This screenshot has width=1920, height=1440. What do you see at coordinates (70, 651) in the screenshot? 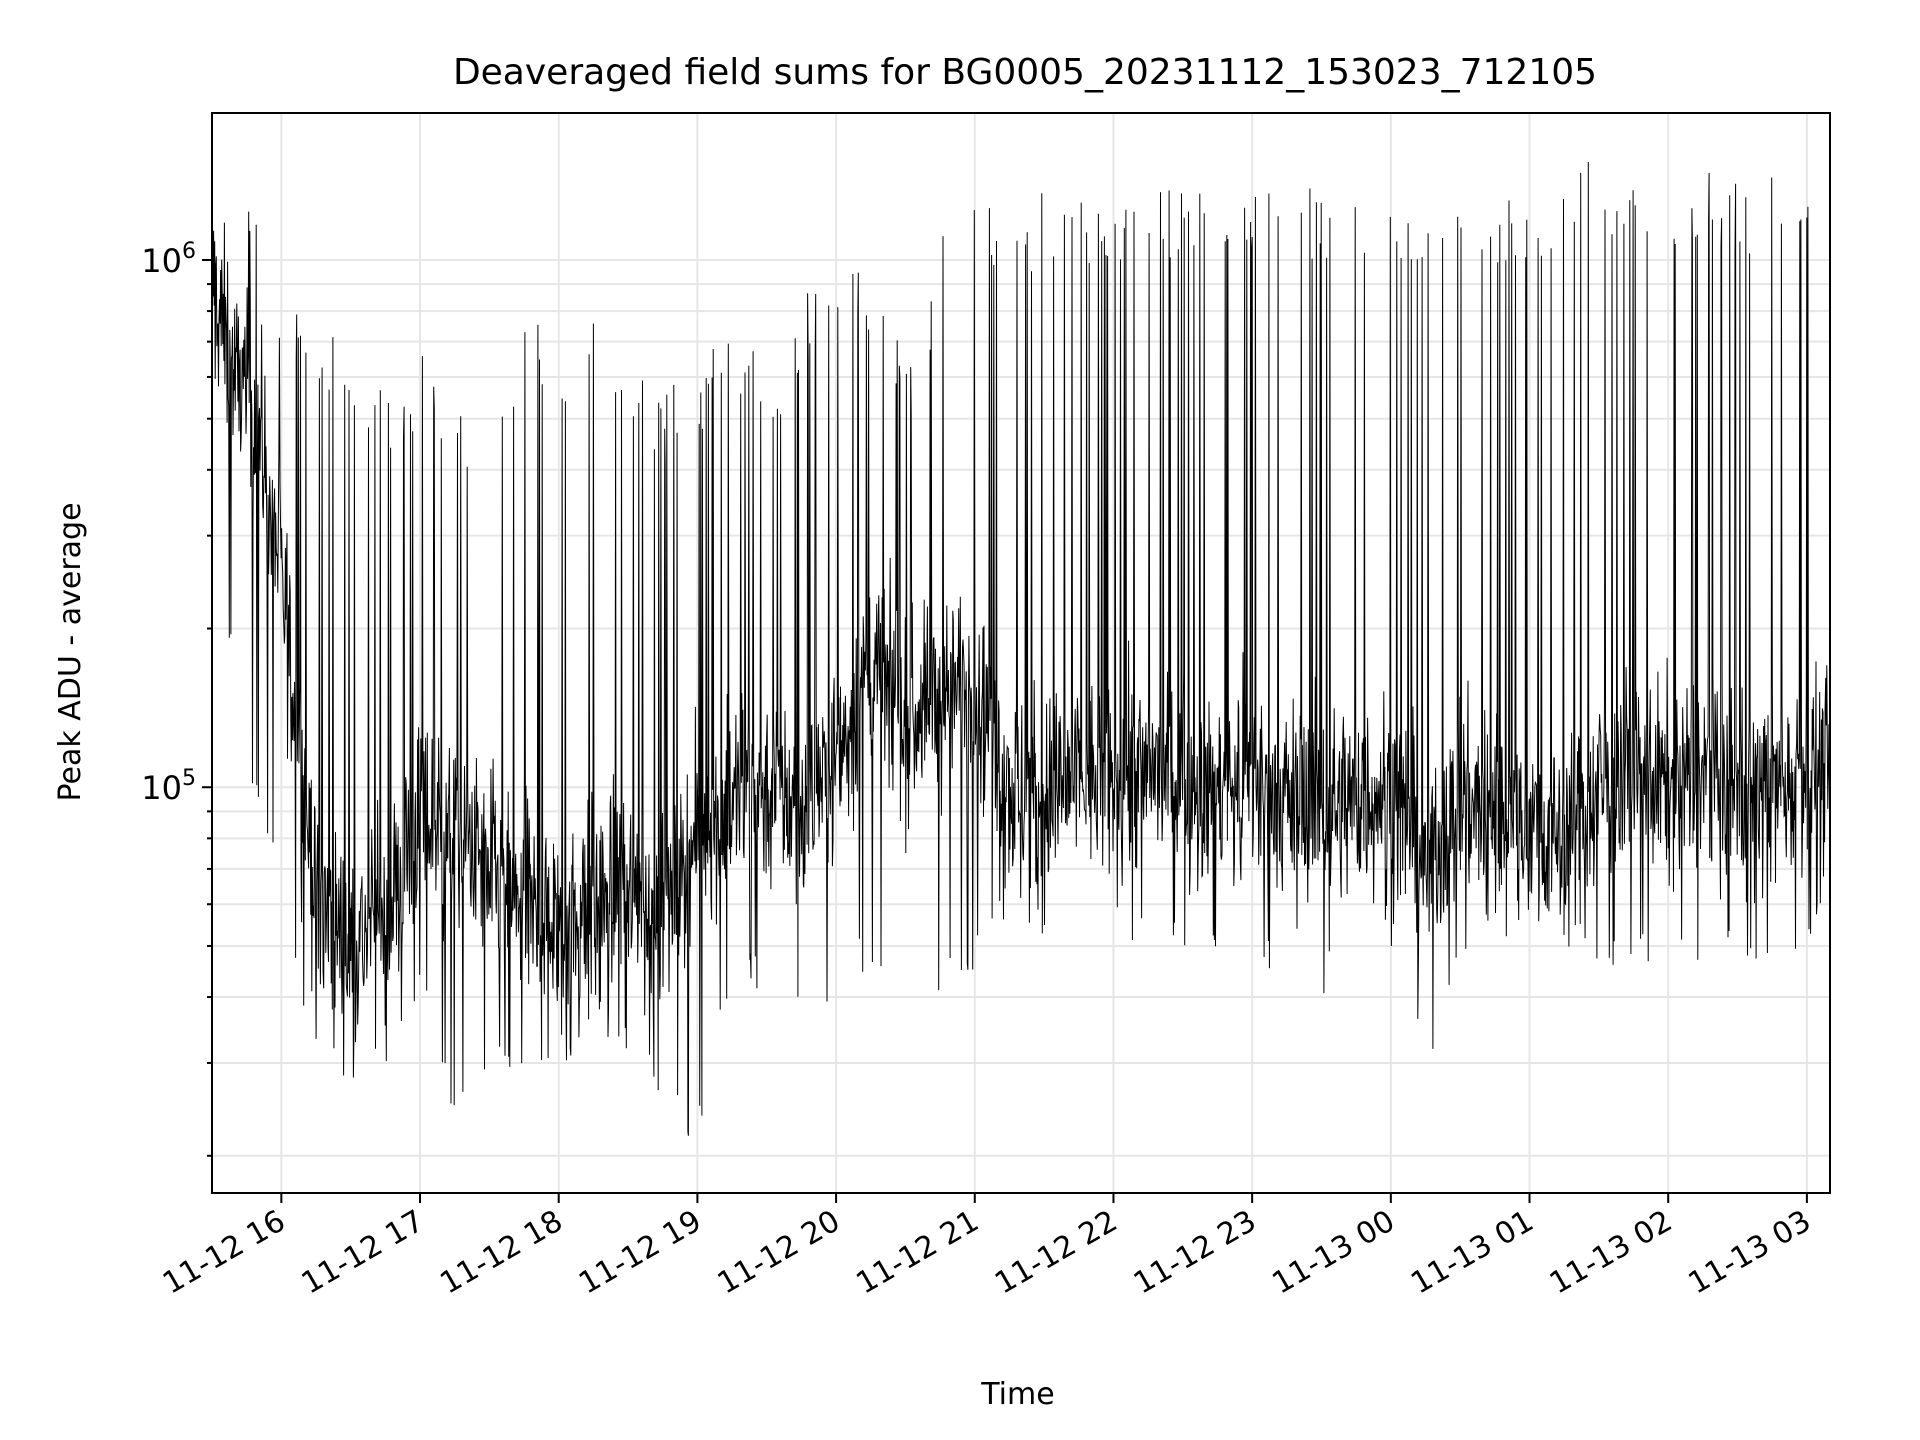
I see `y-axis-label: Peak ADU - average` at bounding box center [70, 651].